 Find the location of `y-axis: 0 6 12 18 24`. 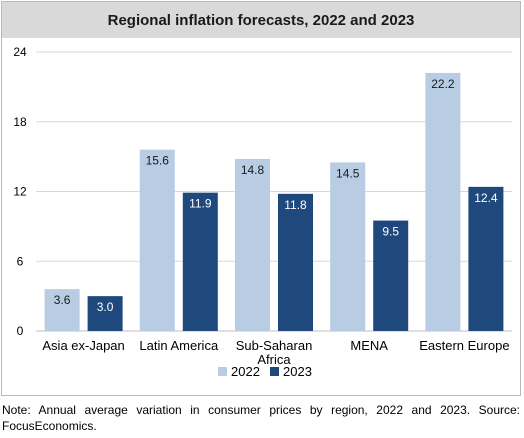

y-axis: 0 6 12 18 24 is located at coordinates (20, 191).